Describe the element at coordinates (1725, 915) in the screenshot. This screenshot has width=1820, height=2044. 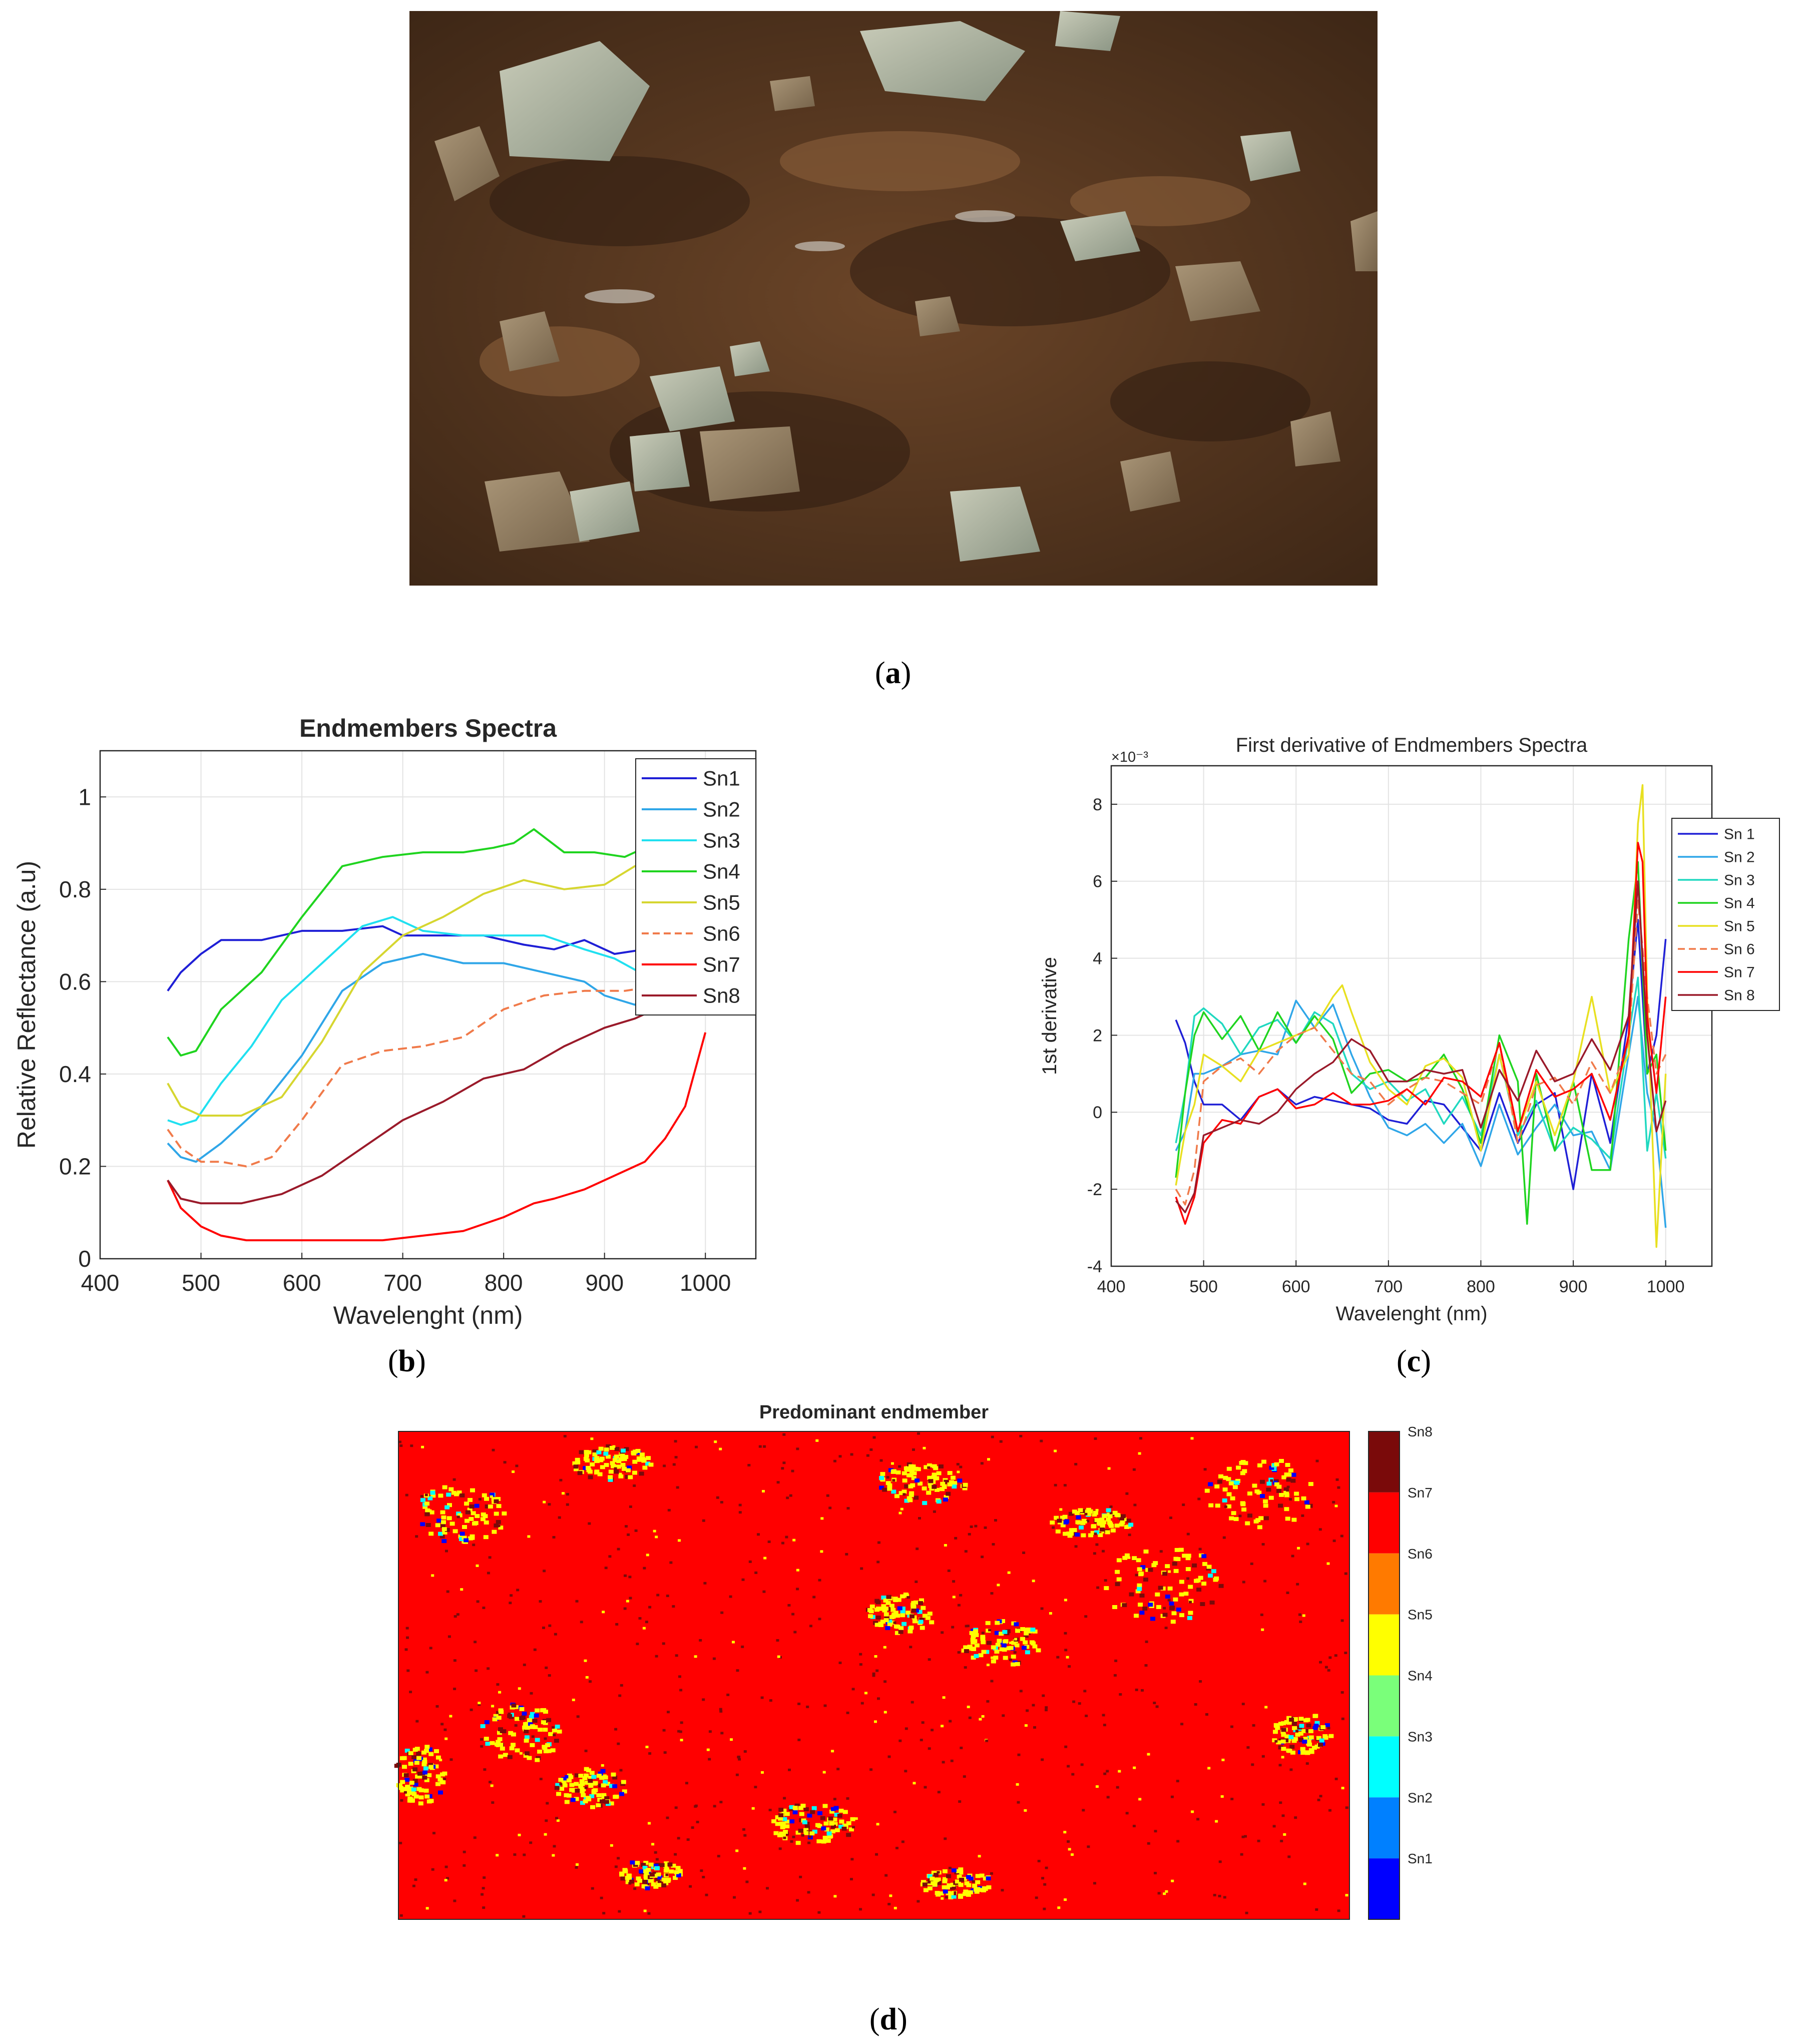
I see `legend-box` at that location.